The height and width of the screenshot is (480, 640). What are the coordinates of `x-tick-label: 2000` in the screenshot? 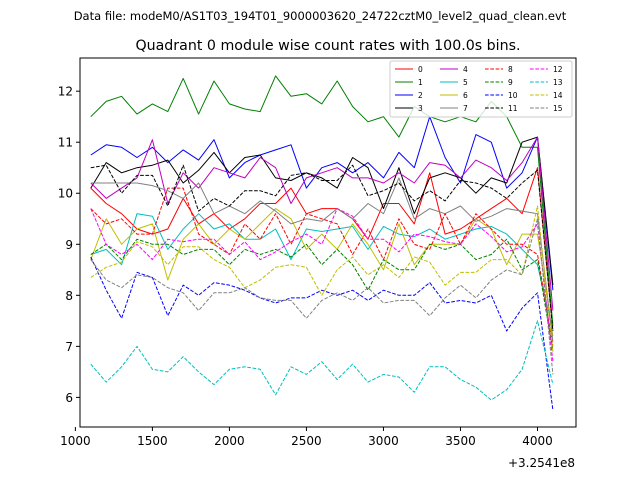 It's located at (229, 441).